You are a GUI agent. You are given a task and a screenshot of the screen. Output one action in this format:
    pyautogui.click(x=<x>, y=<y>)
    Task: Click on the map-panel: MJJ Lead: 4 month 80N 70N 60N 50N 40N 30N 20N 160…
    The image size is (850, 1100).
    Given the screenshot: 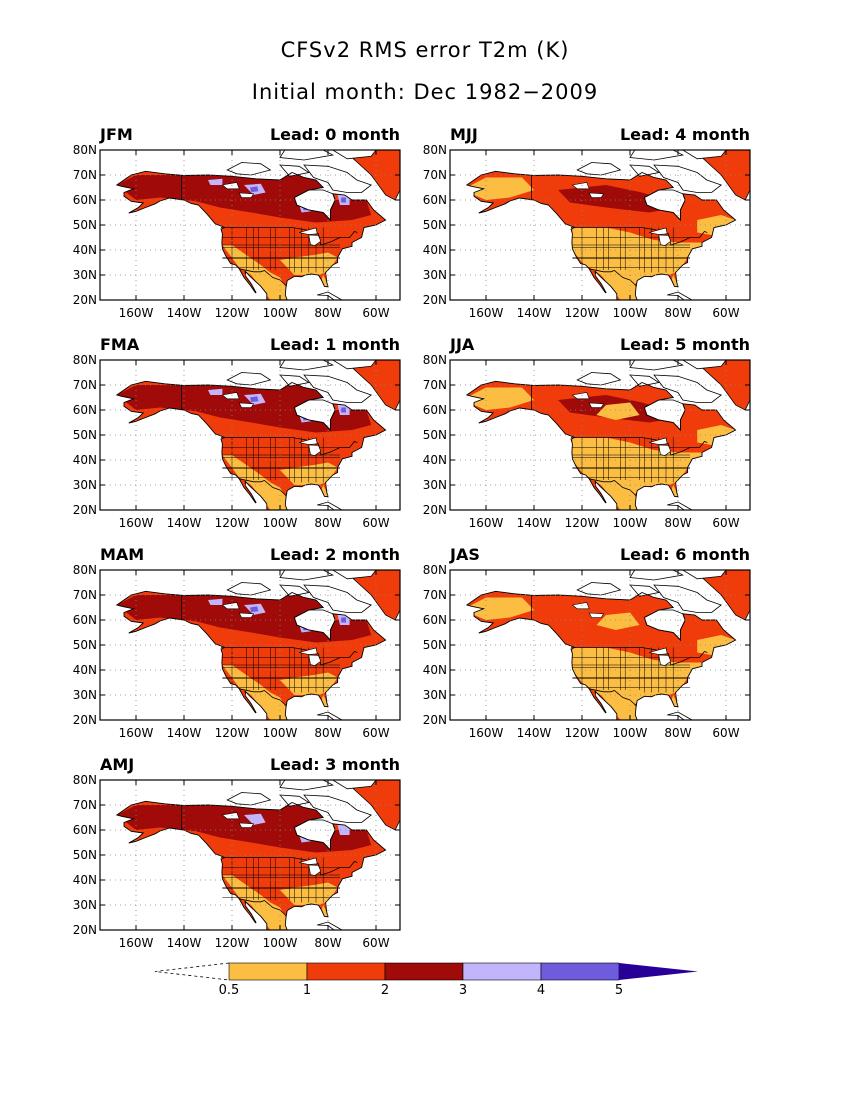 What is the action you would take?
    pyautogui.click(x=600, y=230)
    